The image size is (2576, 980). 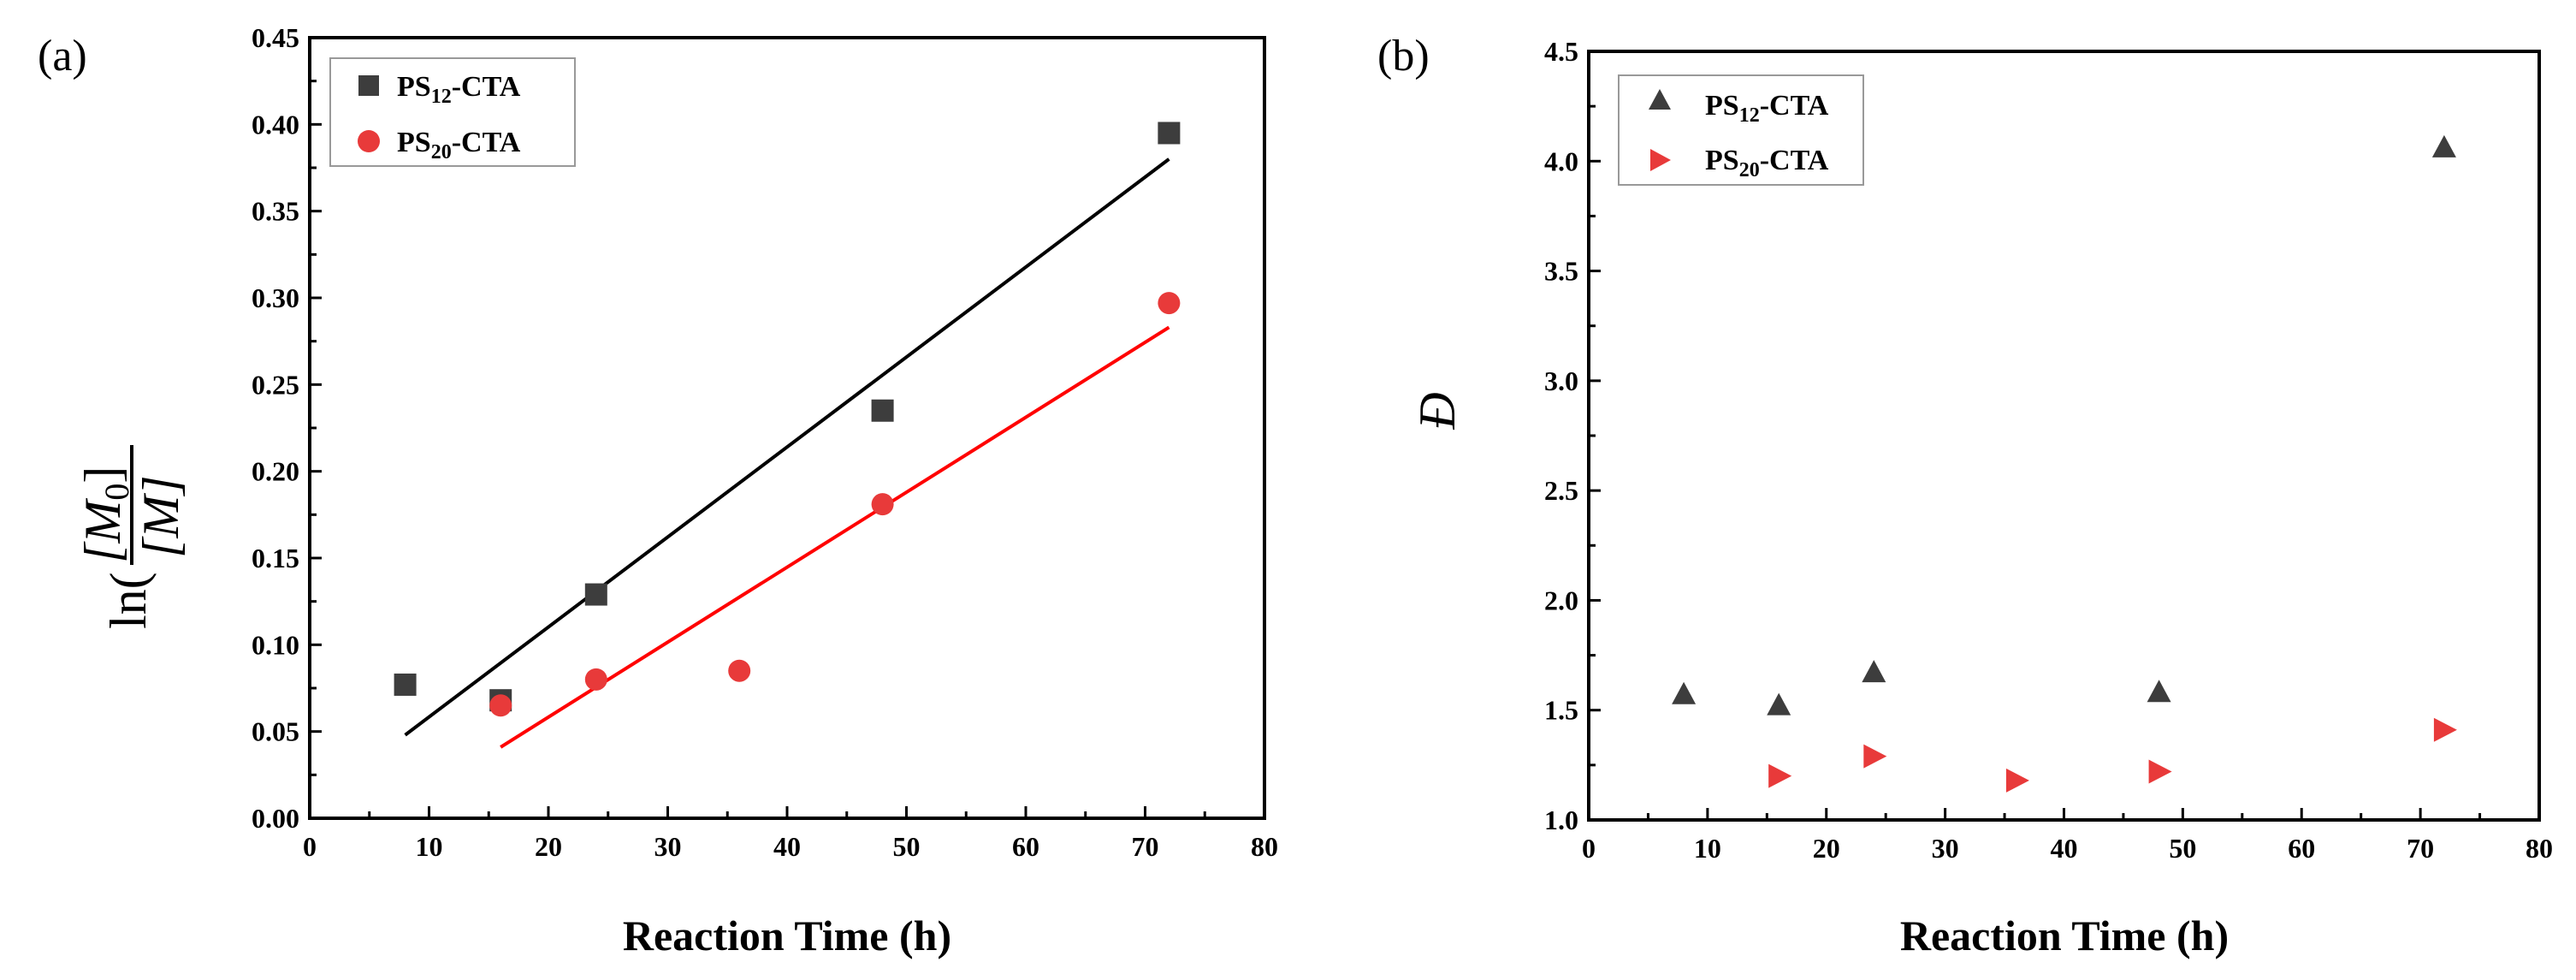 I want to click on y-tick-label: 0.05, so click(x=275, y=731).